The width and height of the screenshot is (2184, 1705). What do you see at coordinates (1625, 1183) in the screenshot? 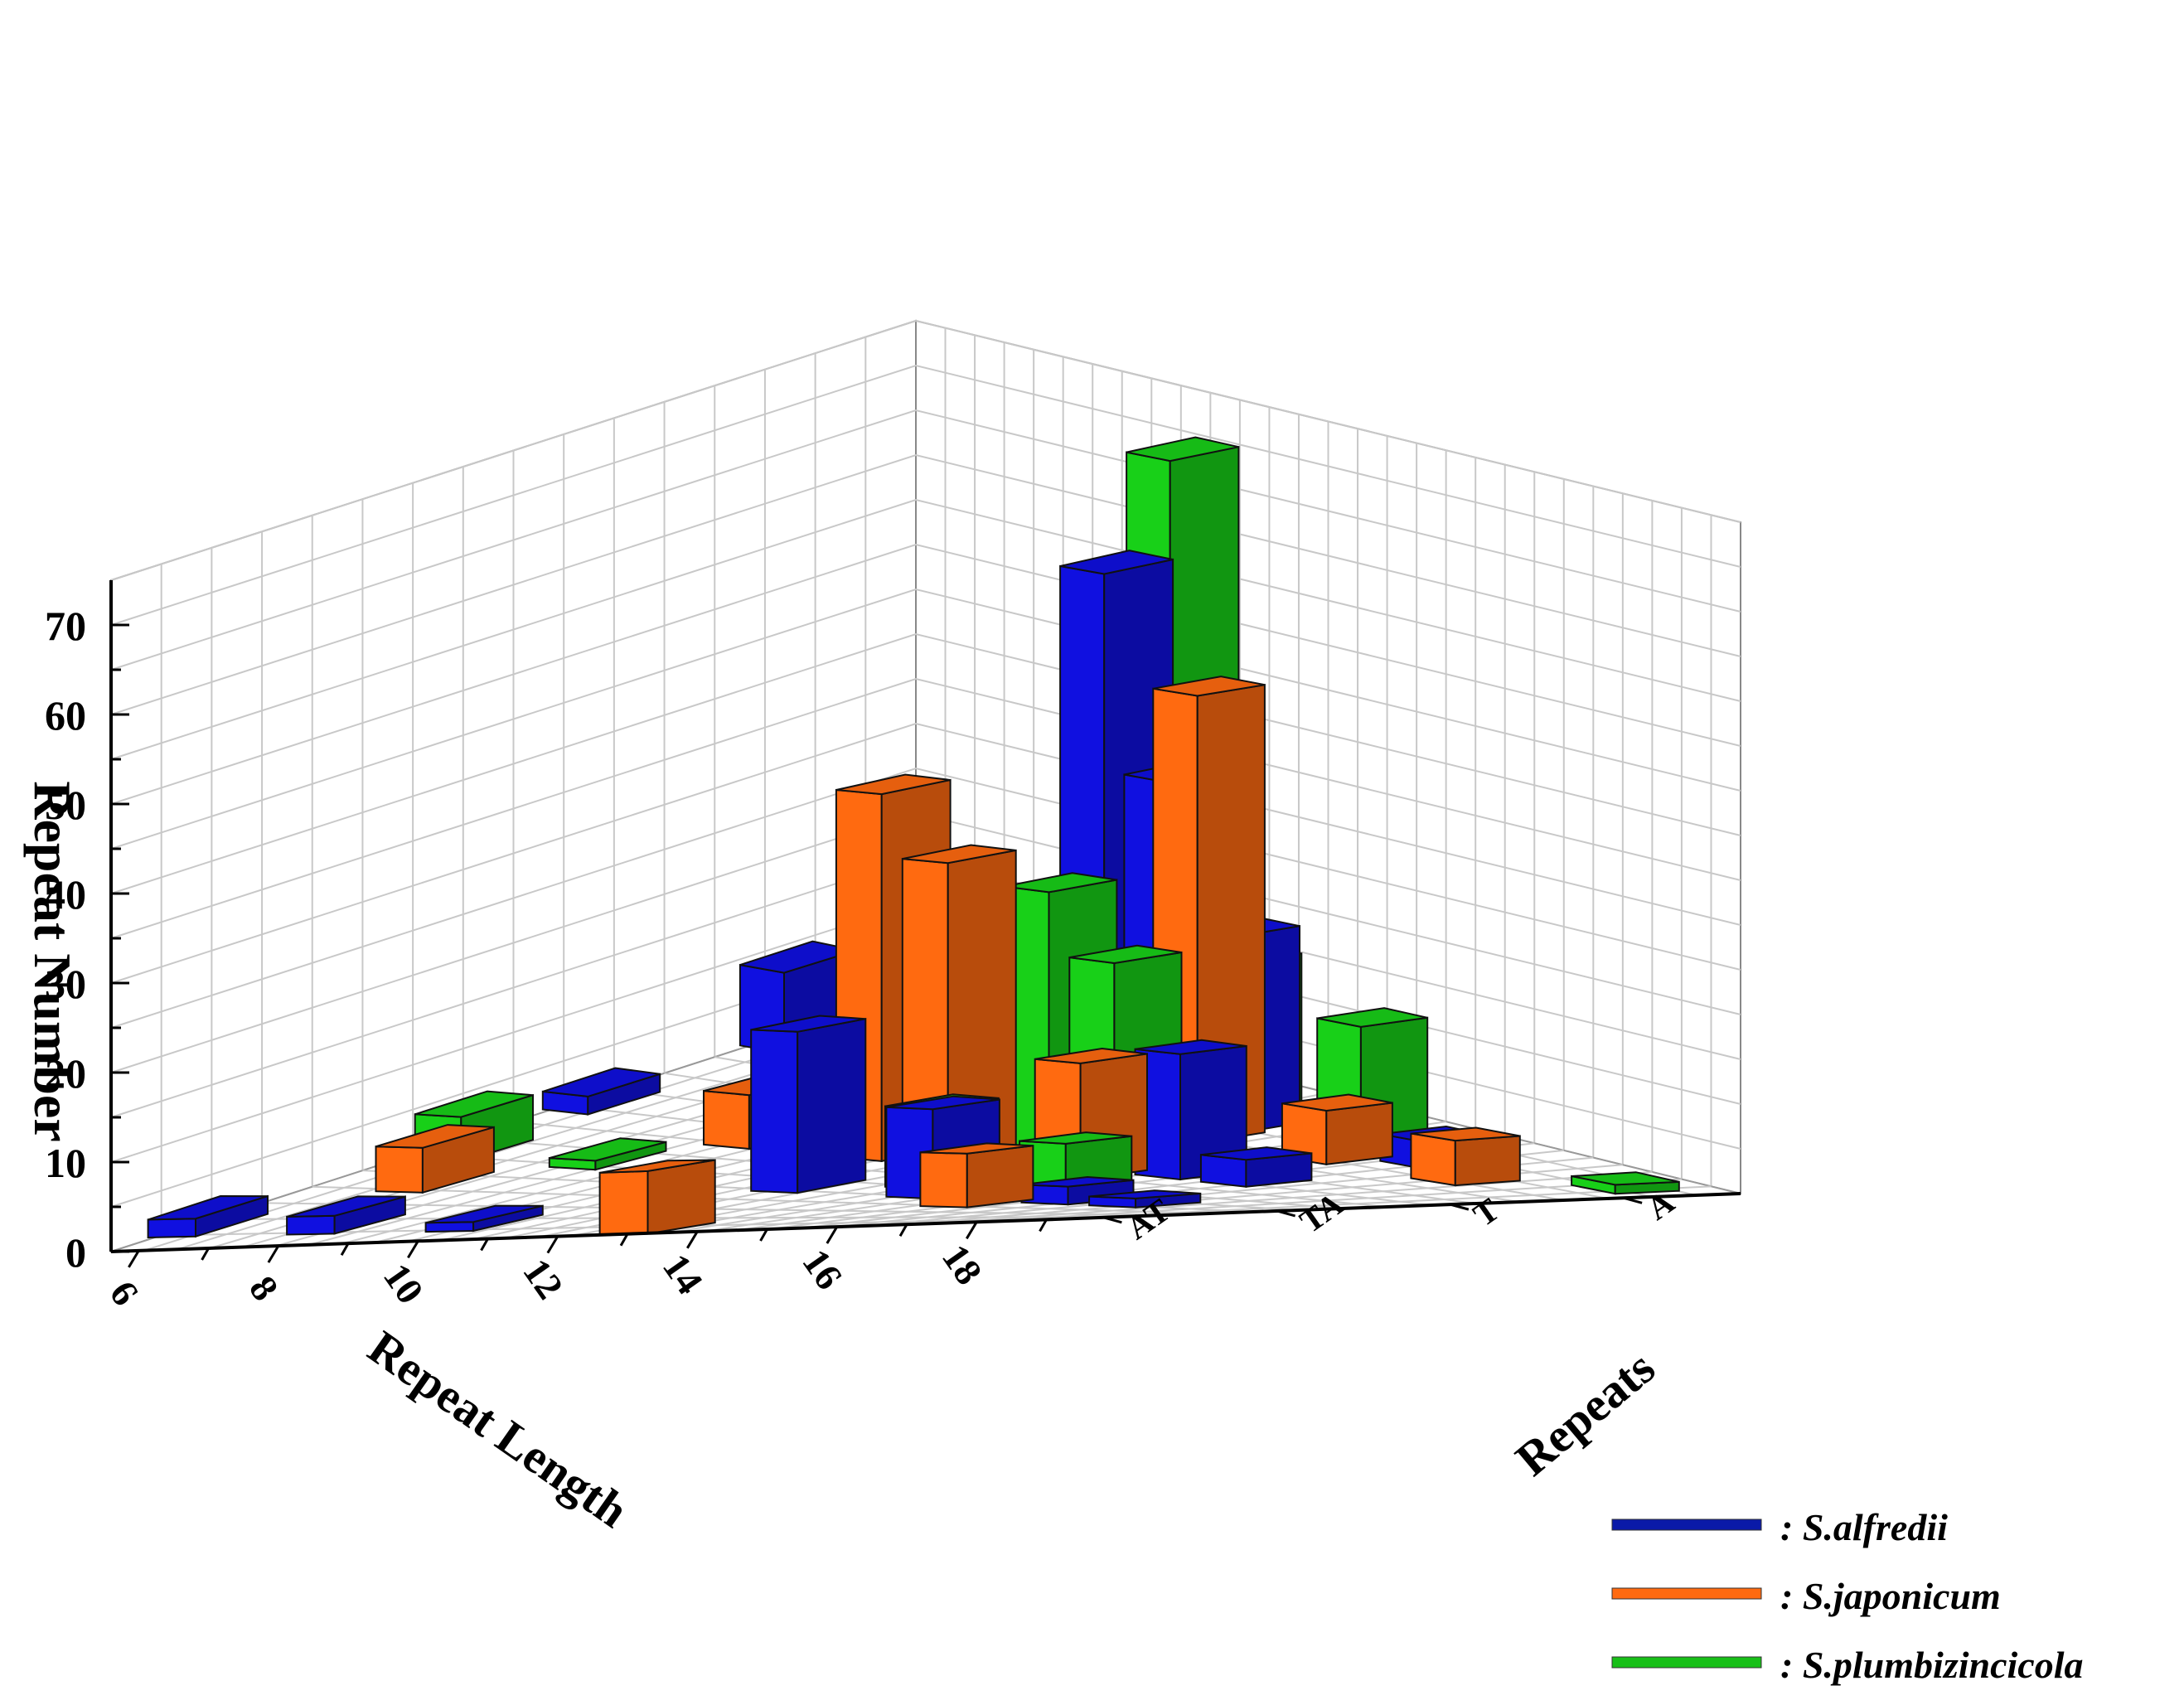
I see `bar-plumbizincicola` at bounding box center [1625, 1183].